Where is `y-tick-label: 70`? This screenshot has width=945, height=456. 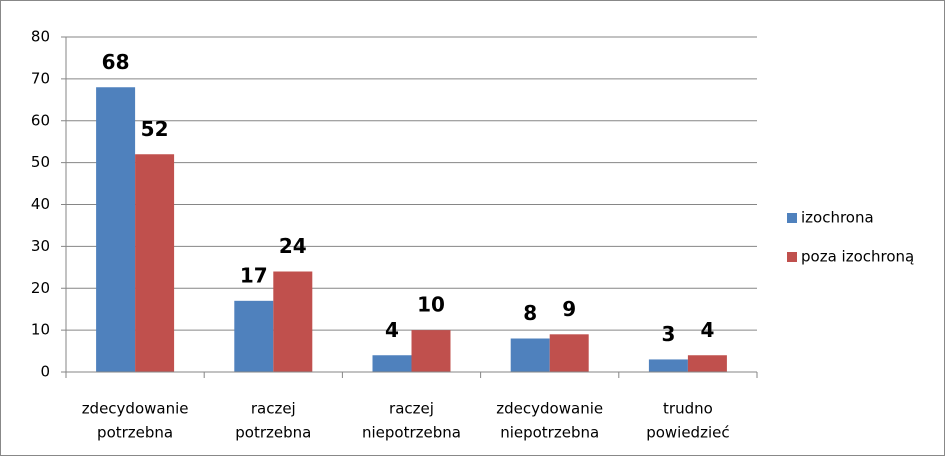 y-tick-label: 70 is located at coordinates (40, 78).